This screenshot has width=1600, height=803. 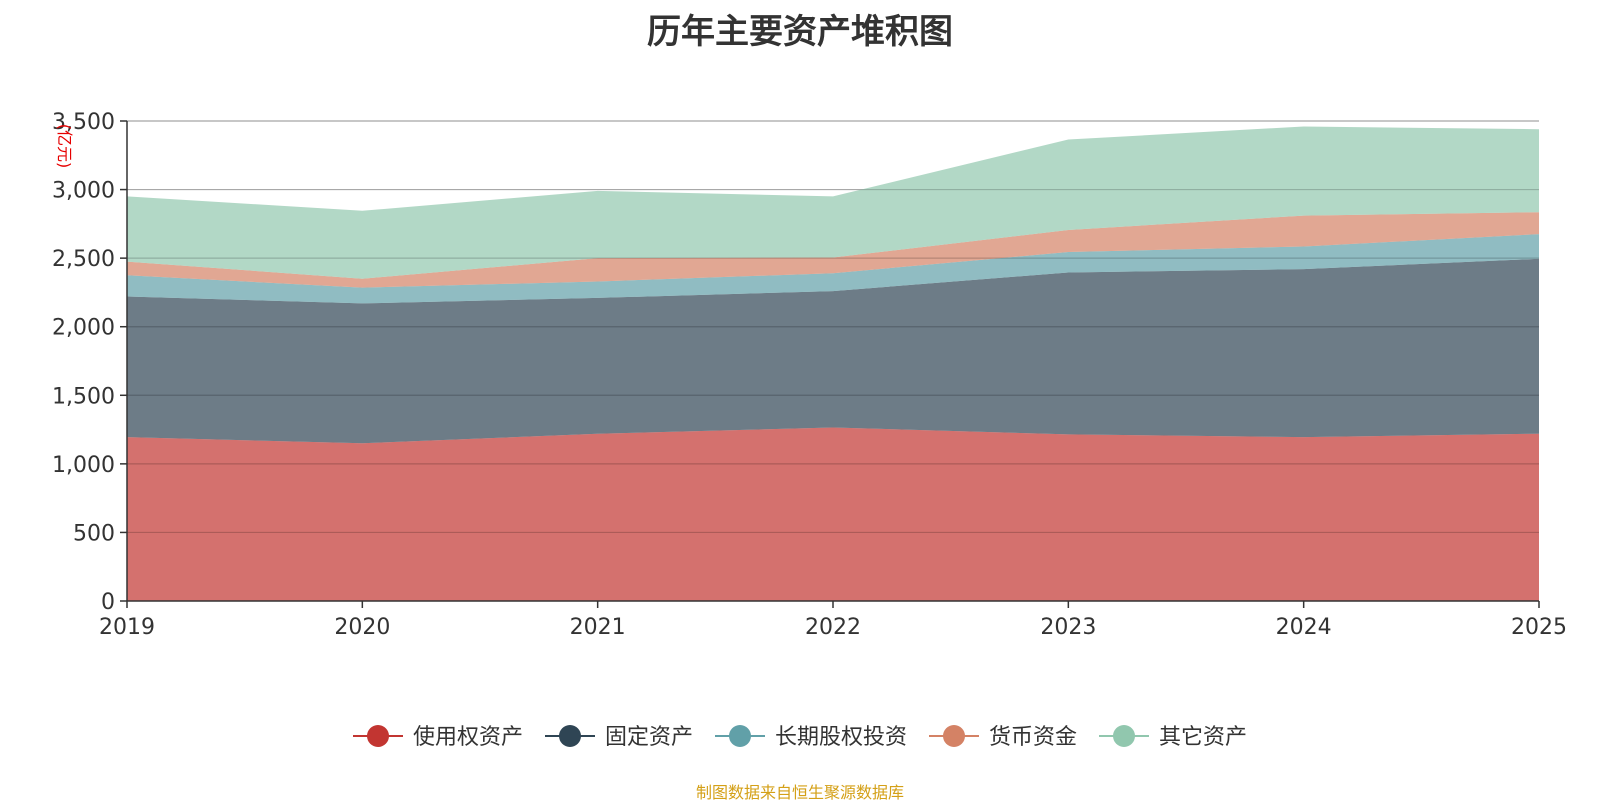 I want to click on legend: 使用权资产 固定资产 长期股权投资 货币资金 其它资产, so click(x=800, y=737).